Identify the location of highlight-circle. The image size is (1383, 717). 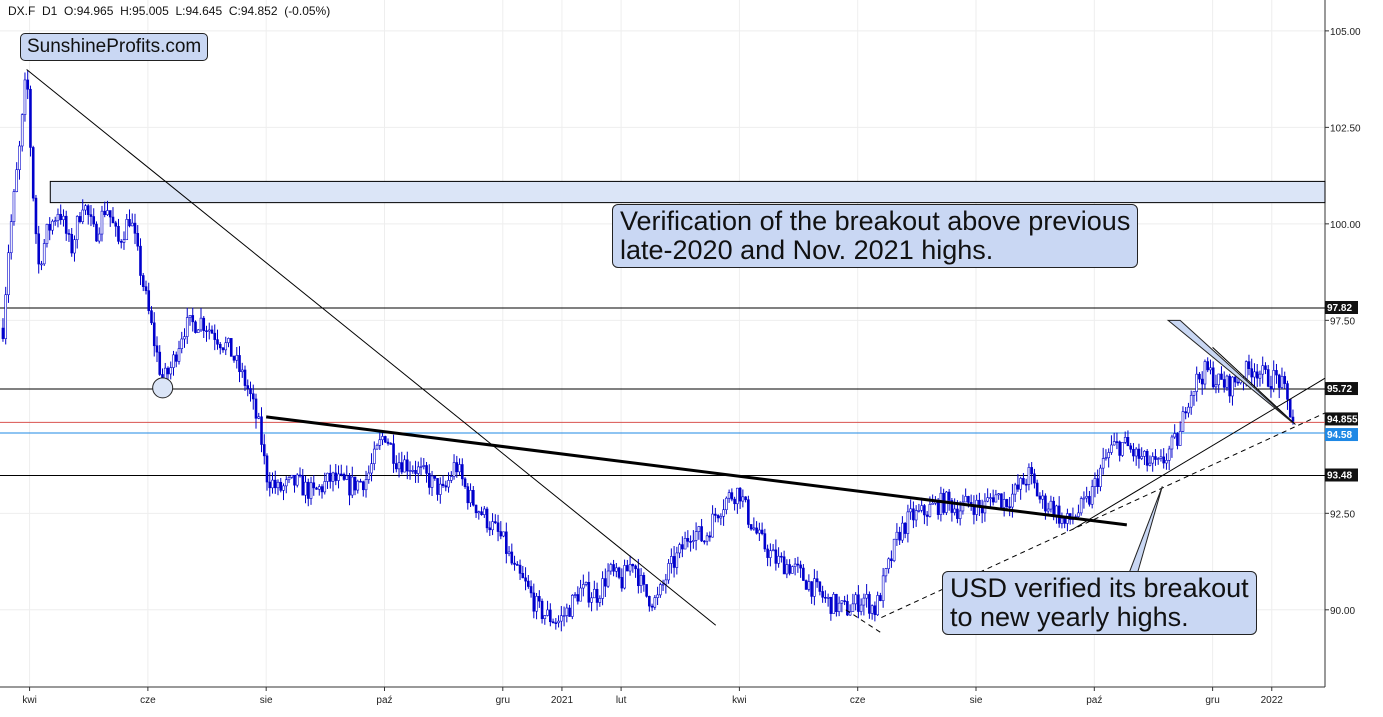
(163, 388).